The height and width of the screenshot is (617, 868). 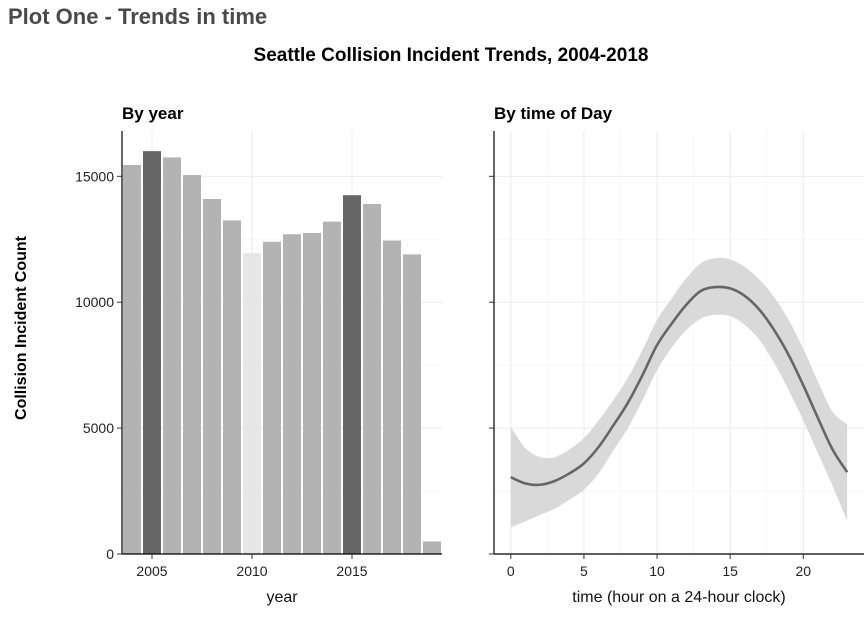 What do you see at coordinates (678, 597) in the screenshot?
I see `x-axis-title-time: time (hour on a 24-hour clock)` at bounding box center [678, 597].